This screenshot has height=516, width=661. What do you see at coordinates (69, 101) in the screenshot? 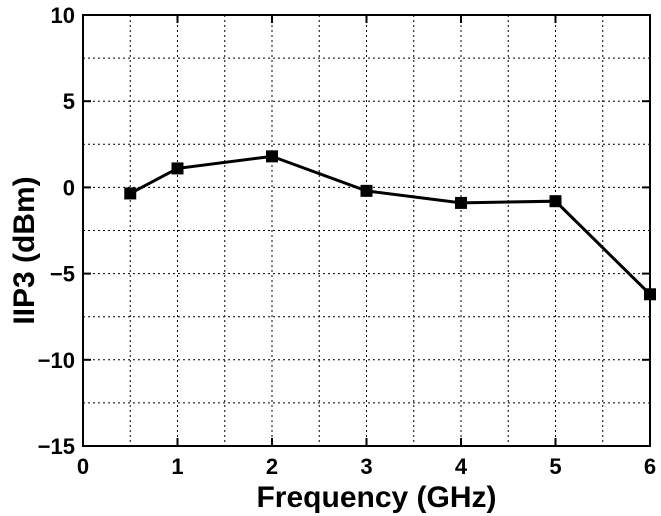
I see `y-tick-label: 5` at bounding box center [69, 101].